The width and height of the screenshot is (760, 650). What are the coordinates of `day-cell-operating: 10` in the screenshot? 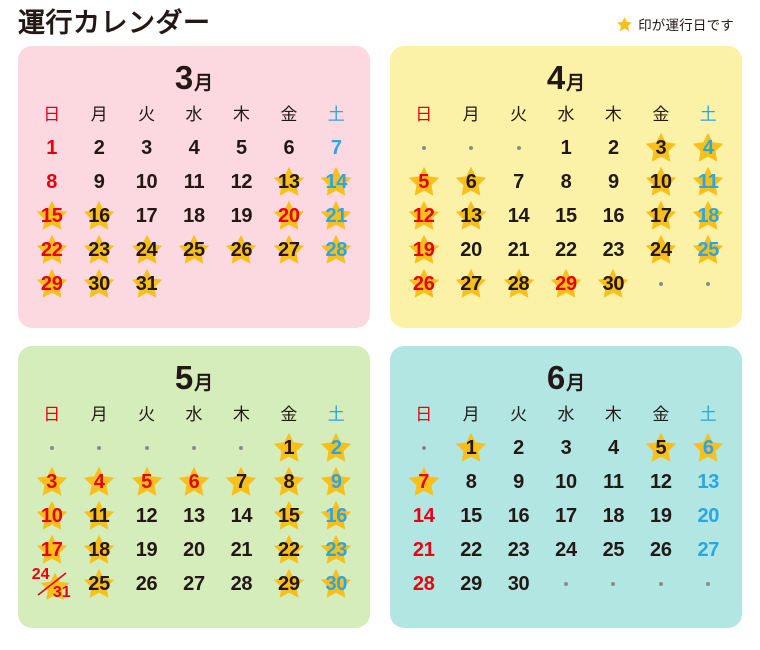 It's located at (51, 516).